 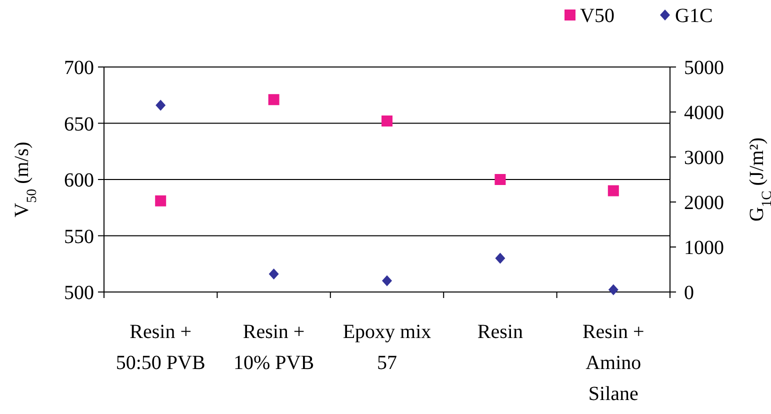 What do you see at coordinates (161, 347) in the screenshot?
I see `x-tick-label: Resin + 50:50 PVB` at bounding box center [161, 347].